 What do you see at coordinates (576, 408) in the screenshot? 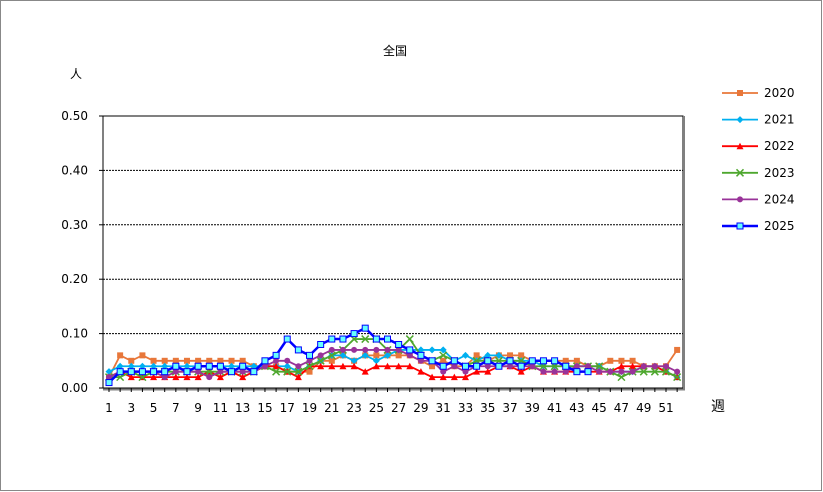
I see `x-tick-label: 43` at bounding box center [576, 408].